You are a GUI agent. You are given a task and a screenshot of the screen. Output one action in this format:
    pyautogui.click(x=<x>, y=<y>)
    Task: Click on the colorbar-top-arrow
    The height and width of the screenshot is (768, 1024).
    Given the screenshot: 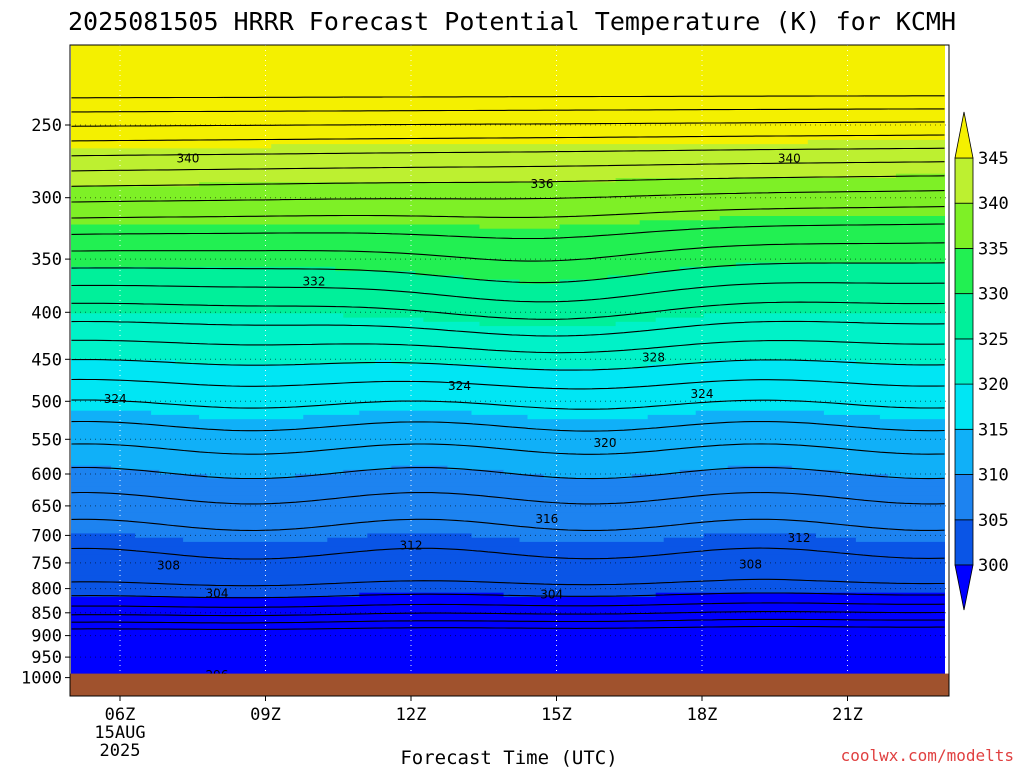 What is the action you would take?
    pyautogui.click(x=964, y=135)
    